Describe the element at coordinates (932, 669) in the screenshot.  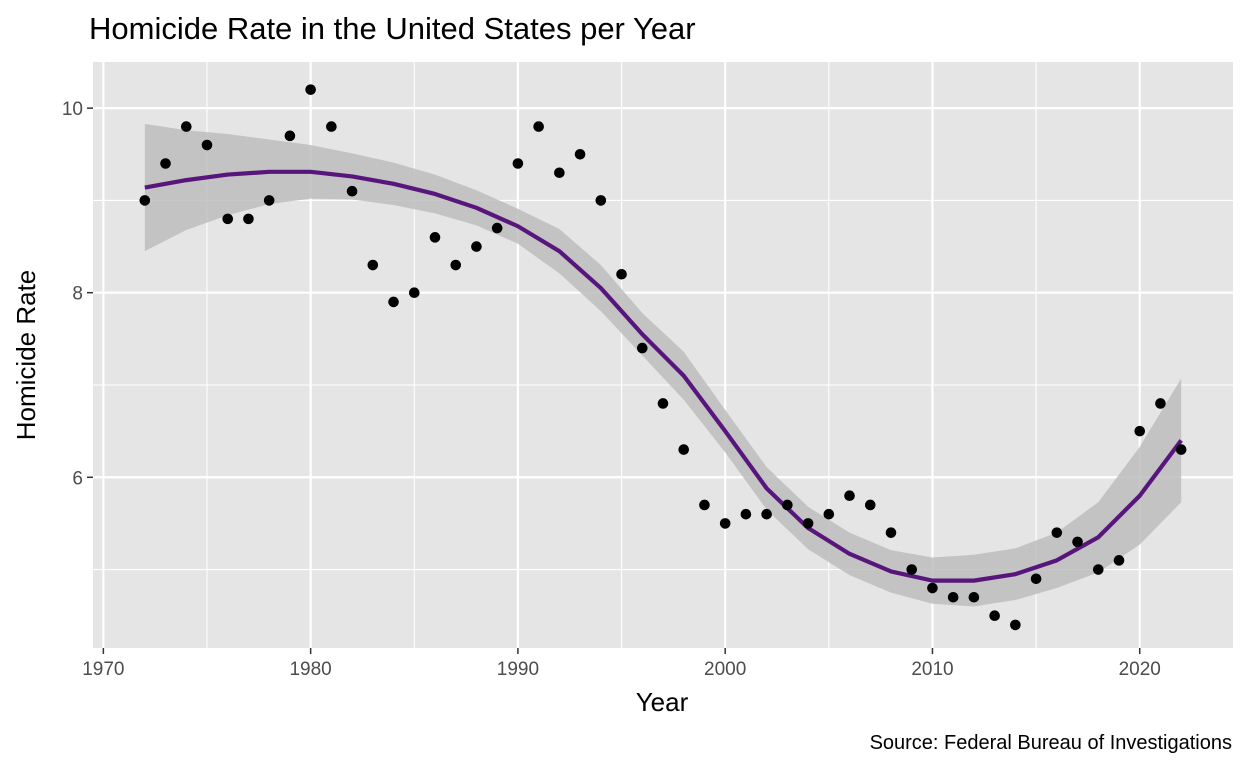
I see `x-tick-label: 2010` at that location.